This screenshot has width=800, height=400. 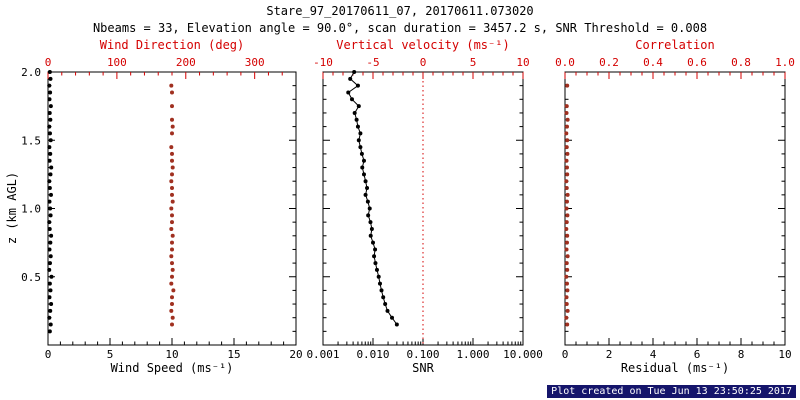 What do you see at coordinates (675, 368) in the screenshot?
I see `axis-label-residual: Residual (ms⁻¹)` at bounding box center [675, 368].